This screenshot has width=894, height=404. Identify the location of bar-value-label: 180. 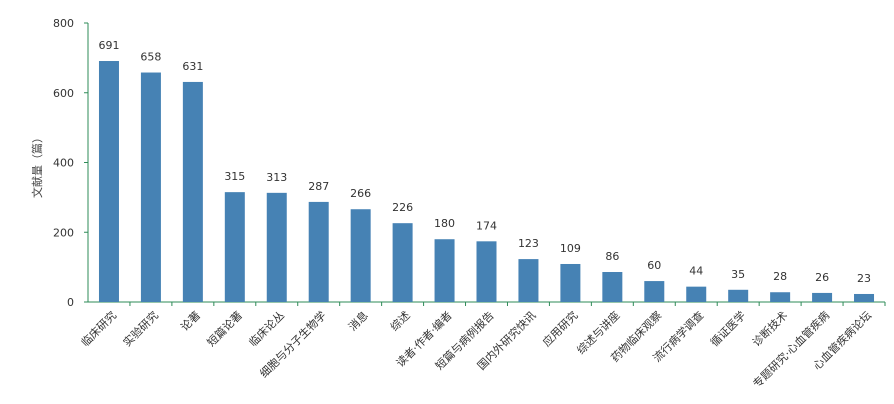
(444, 223).